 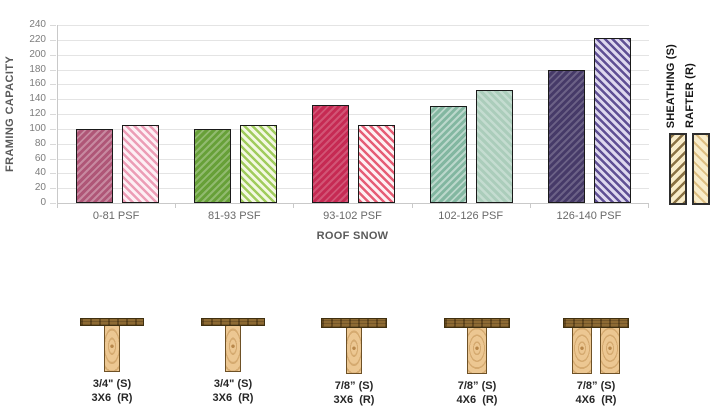 I want to click on y-tick-label: 160, so click(x=37, y=84).